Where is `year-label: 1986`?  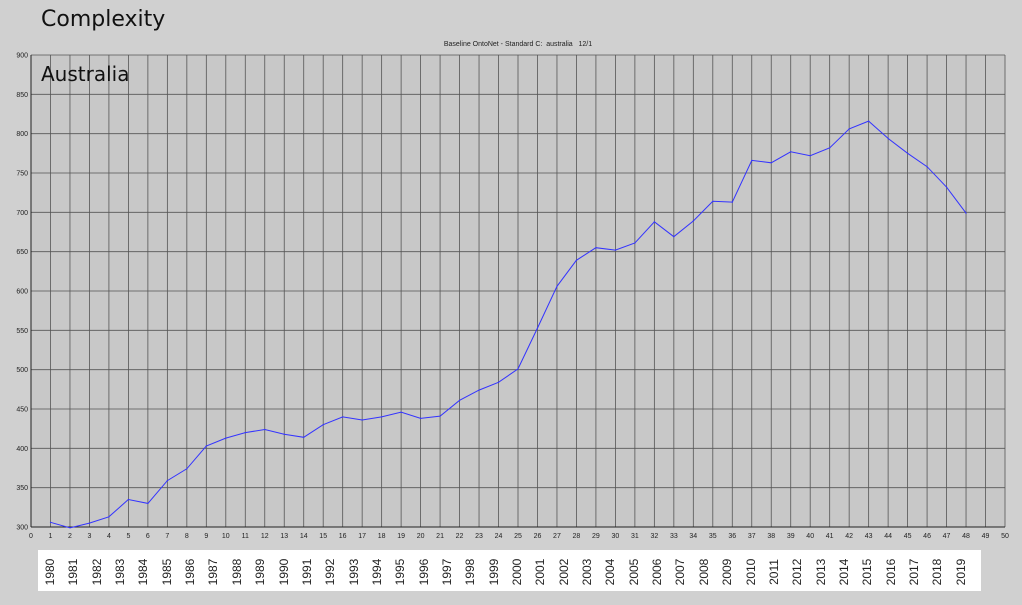
year-label: 1986 is located at coordinates (190, 572).